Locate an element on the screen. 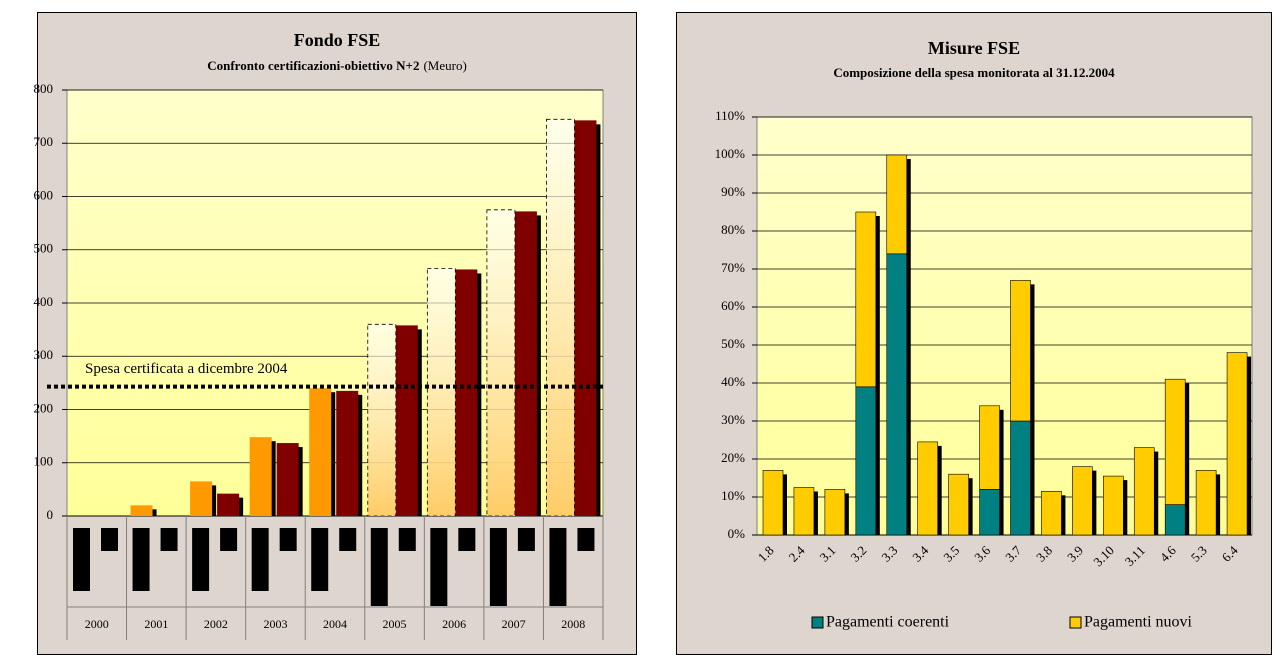 The width and height of the screenshot is (1281, 655). x-tick-label: 2002 is located at coordinates (216, 624).